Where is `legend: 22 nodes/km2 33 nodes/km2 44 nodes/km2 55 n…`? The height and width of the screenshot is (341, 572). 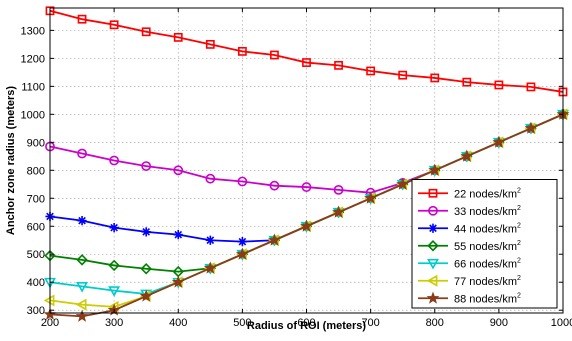
legend: 22 nodes/km2 33 nodes/km2 44 nodes/km2 55 n… is located at coordinates (484, 244).